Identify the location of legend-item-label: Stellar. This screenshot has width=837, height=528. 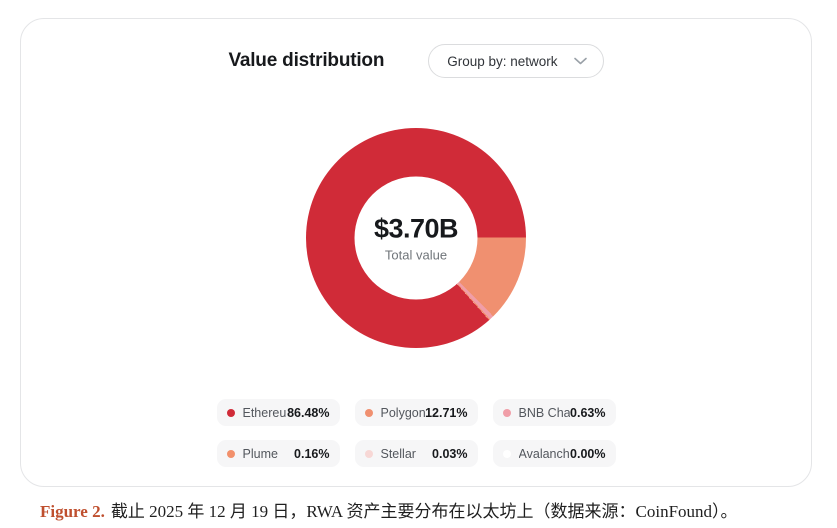
(398, 453).